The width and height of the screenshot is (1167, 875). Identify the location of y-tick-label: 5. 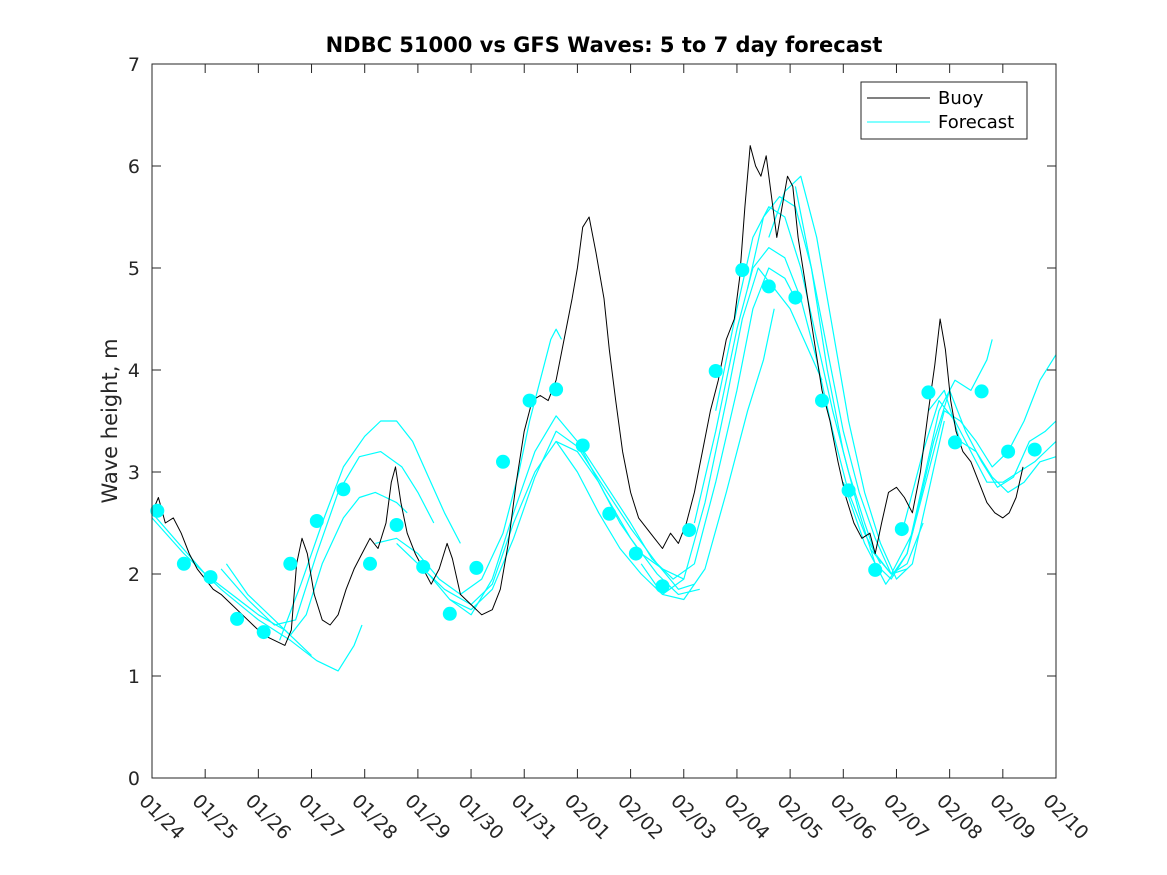
(134, 269).